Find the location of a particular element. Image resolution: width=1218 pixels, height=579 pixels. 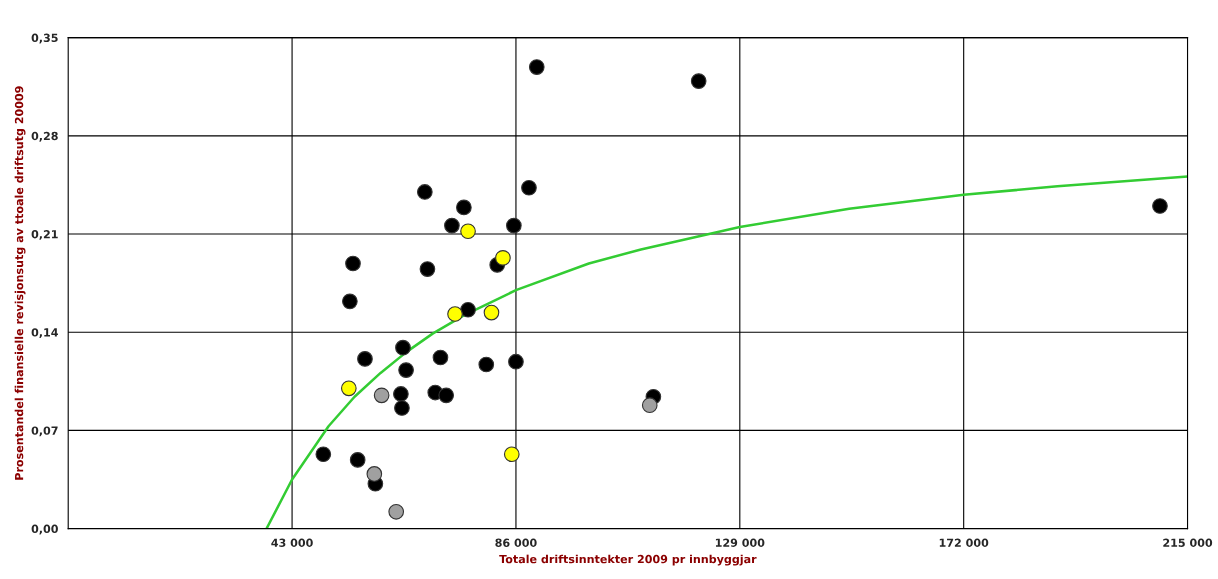

y-tick-label: 0,28 is located at coordinates (44, 136).